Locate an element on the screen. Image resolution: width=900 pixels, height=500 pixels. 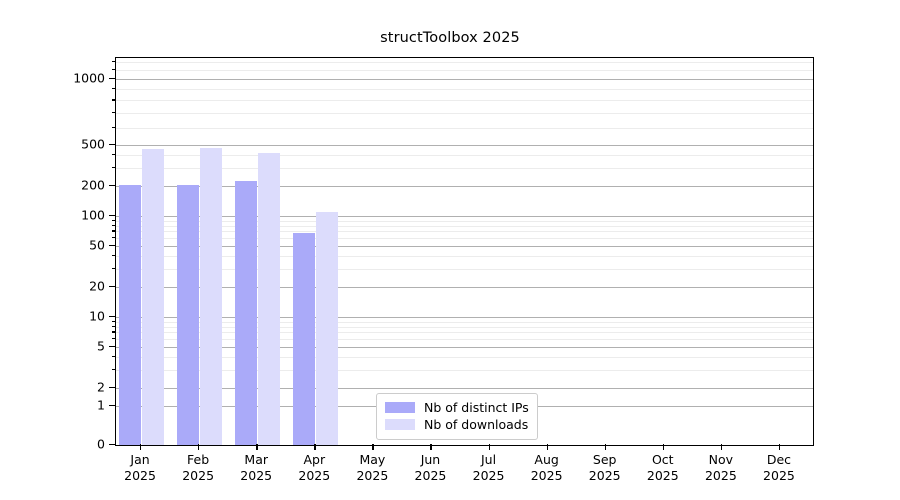
y-tick-label: 100 is located at coordinates (93, 215).